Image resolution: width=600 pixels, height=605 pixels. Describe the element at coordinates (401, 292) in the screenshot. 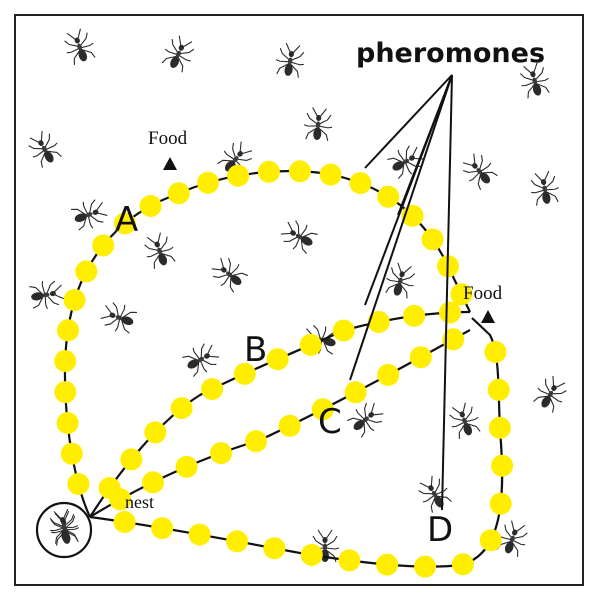

I see `pheromone-callout-lines` at that location.